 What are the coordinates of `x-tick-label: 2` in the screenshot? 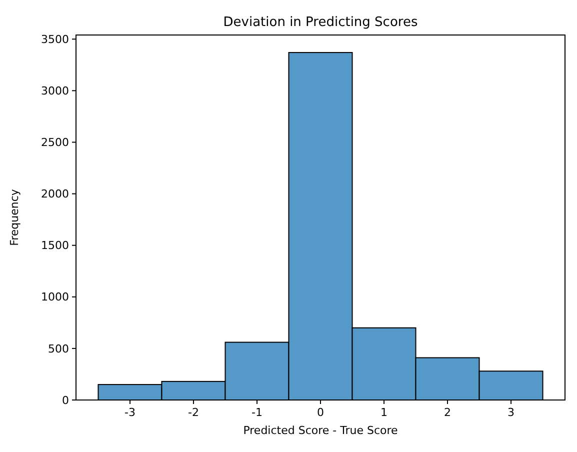 It's located at (448, 412).